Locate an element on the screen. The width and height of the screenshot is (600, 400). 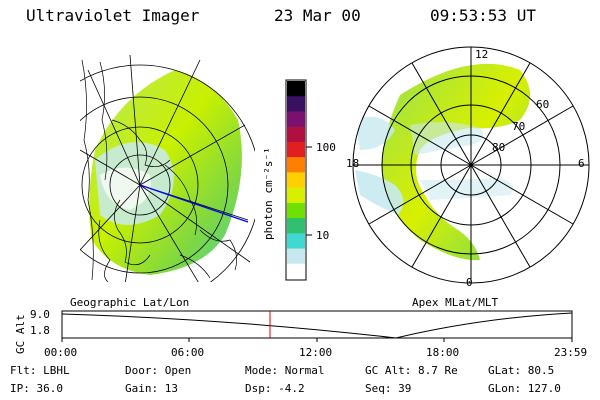
mlat-label-70: 70 is located at coordinates (519, 126).